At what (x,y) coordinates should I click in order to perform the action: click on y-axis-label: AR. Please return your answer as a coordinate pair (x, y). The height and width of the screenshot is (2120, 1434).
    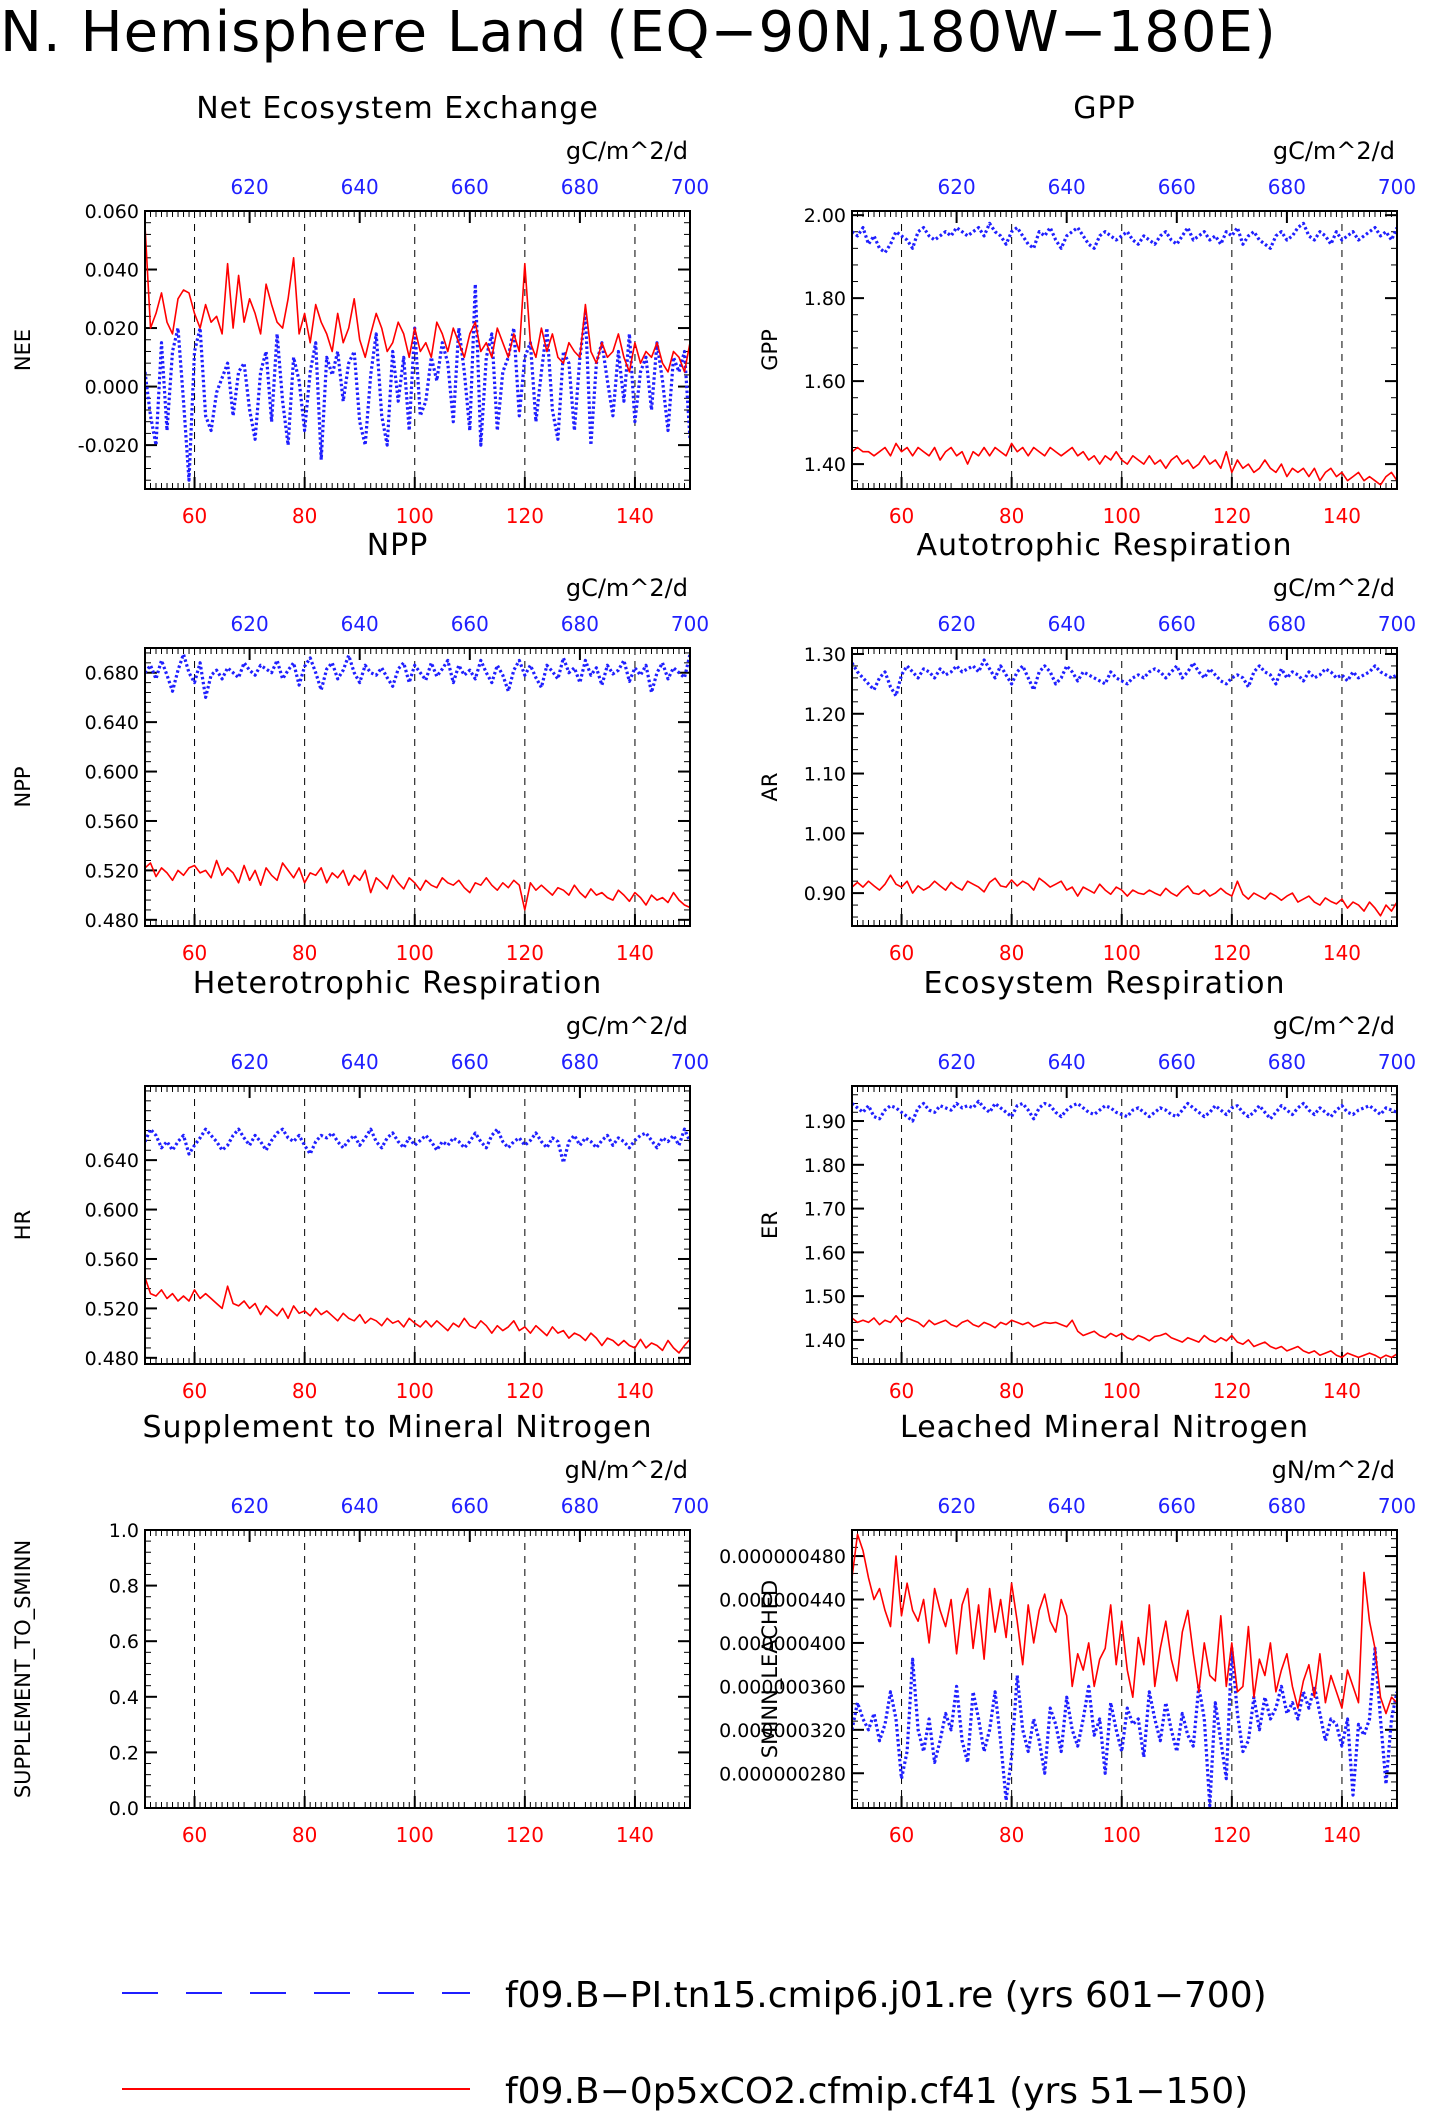
    Looking at the image, I should click on (770, 787).